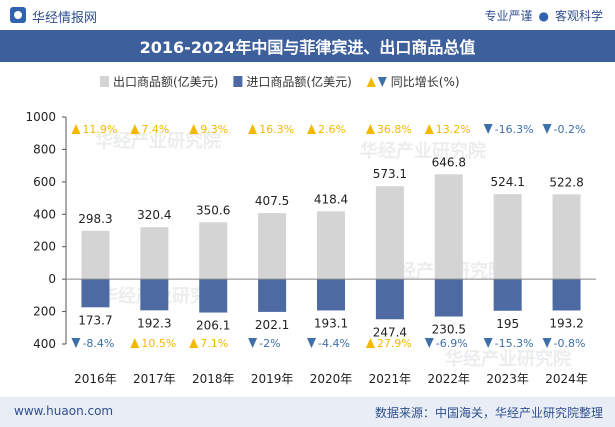  What do you see at coordinates (65, 18) in the screenshot?
I see `brand-name: 华经情报网` at bounding box center [65, 18].